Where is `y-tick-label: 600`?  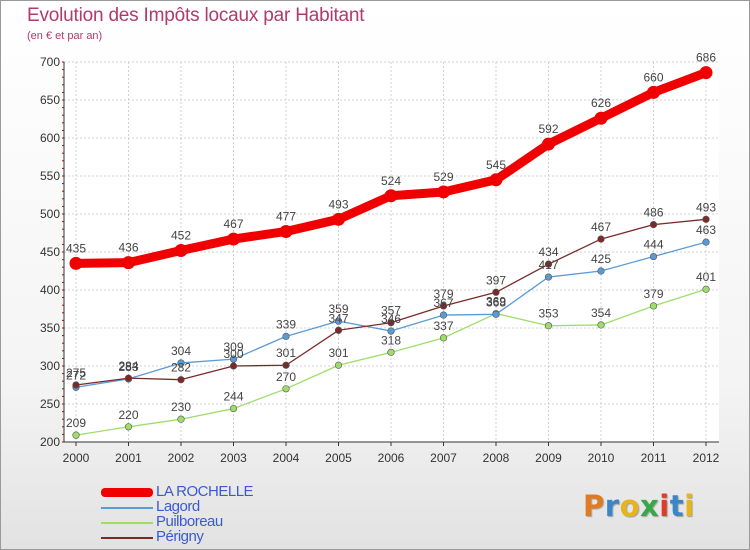 y-tick-label: 600 is located at coordinates (50, 138).